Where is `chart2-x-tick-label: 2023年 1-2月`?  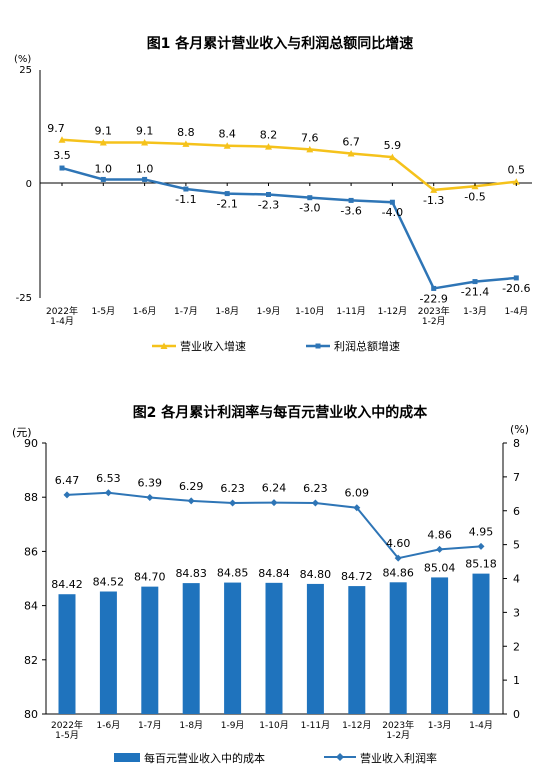 chart2-x-tick-label: 2023年 1-2月 is located at coordinates (398, 730).